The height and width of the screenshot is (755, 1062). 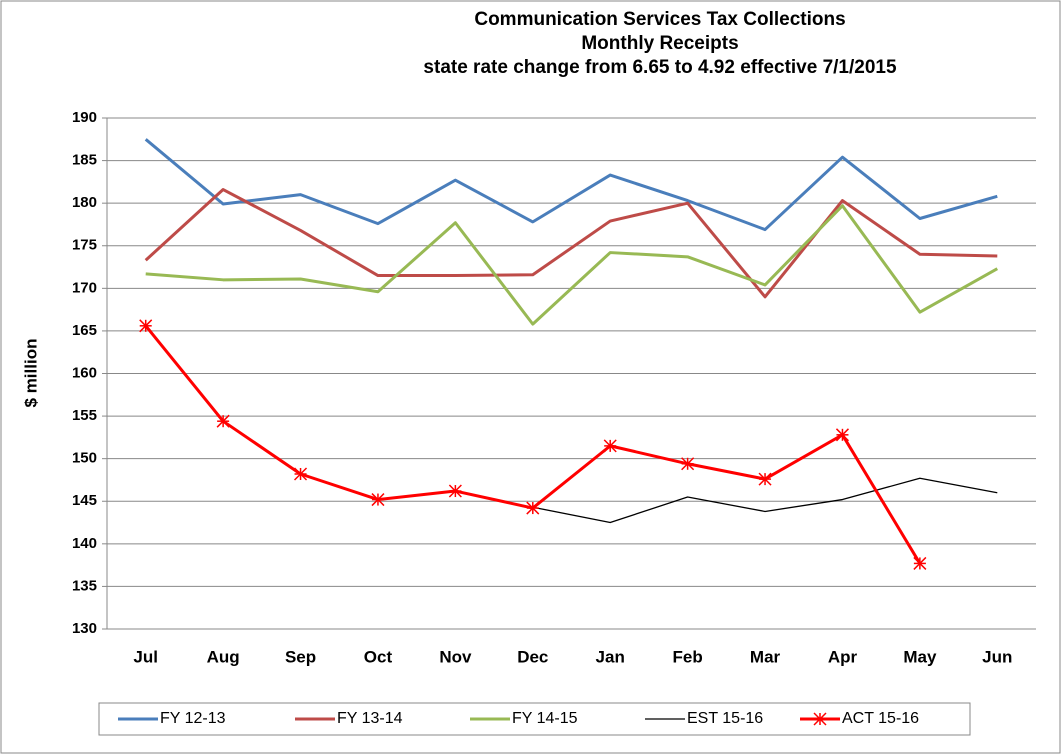 What do you see at coordinates (84, 585) in the screenshot?
I see `y-tick-label: 135` at bounding box center [84, 585].